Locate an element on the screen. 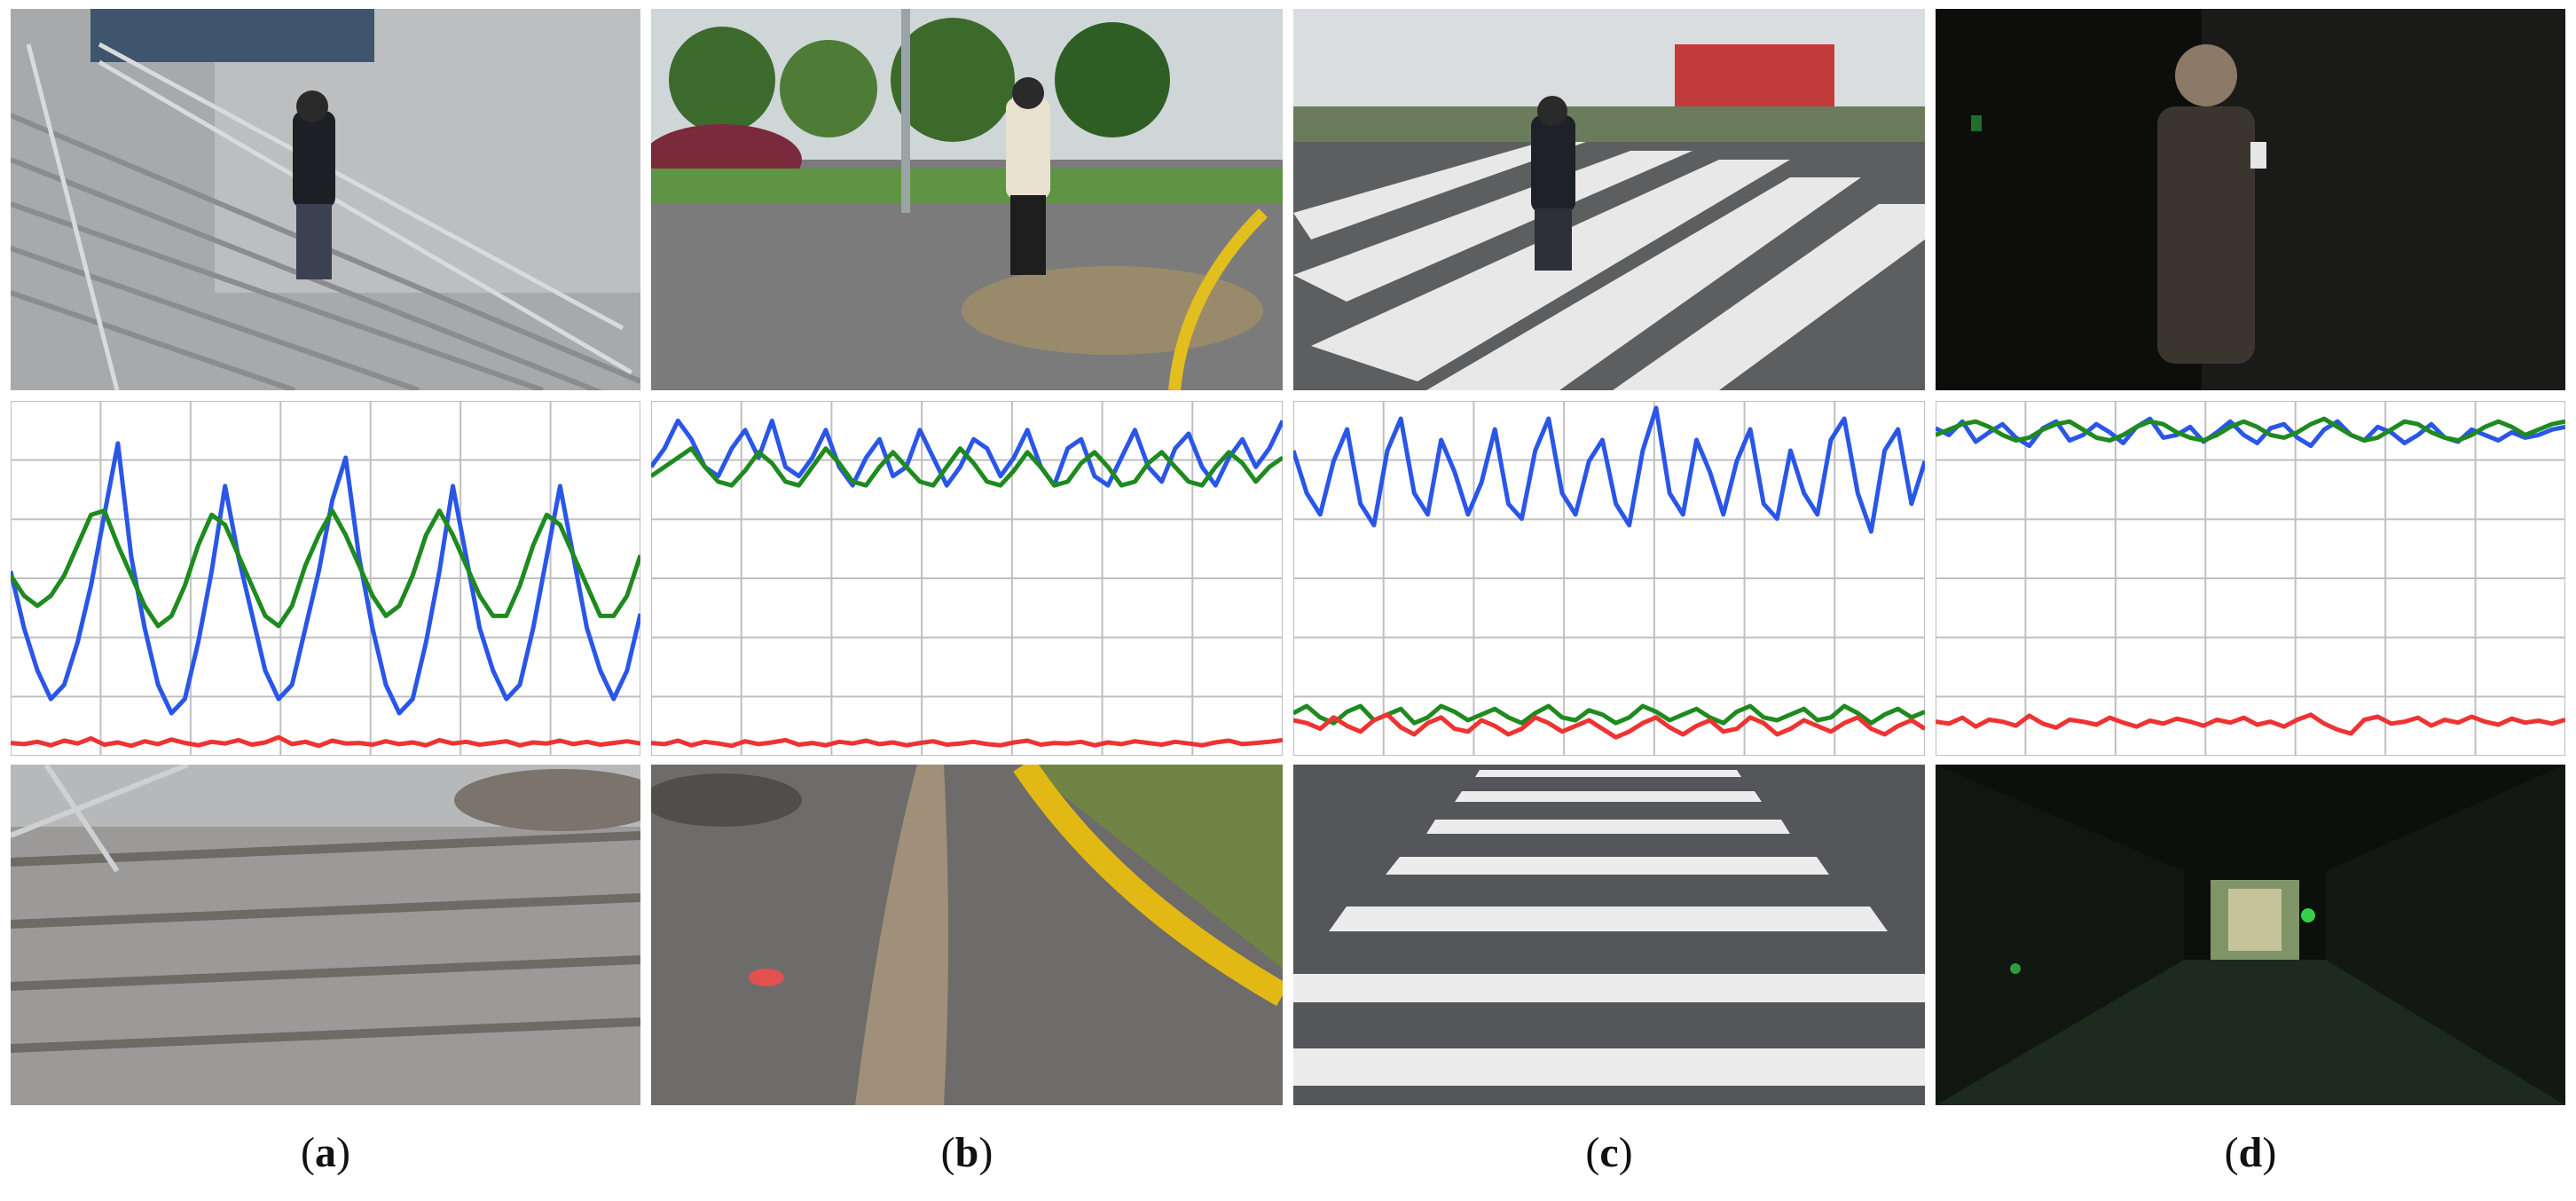  caption-d-open: ( is located at coordinates (2231, 1152).